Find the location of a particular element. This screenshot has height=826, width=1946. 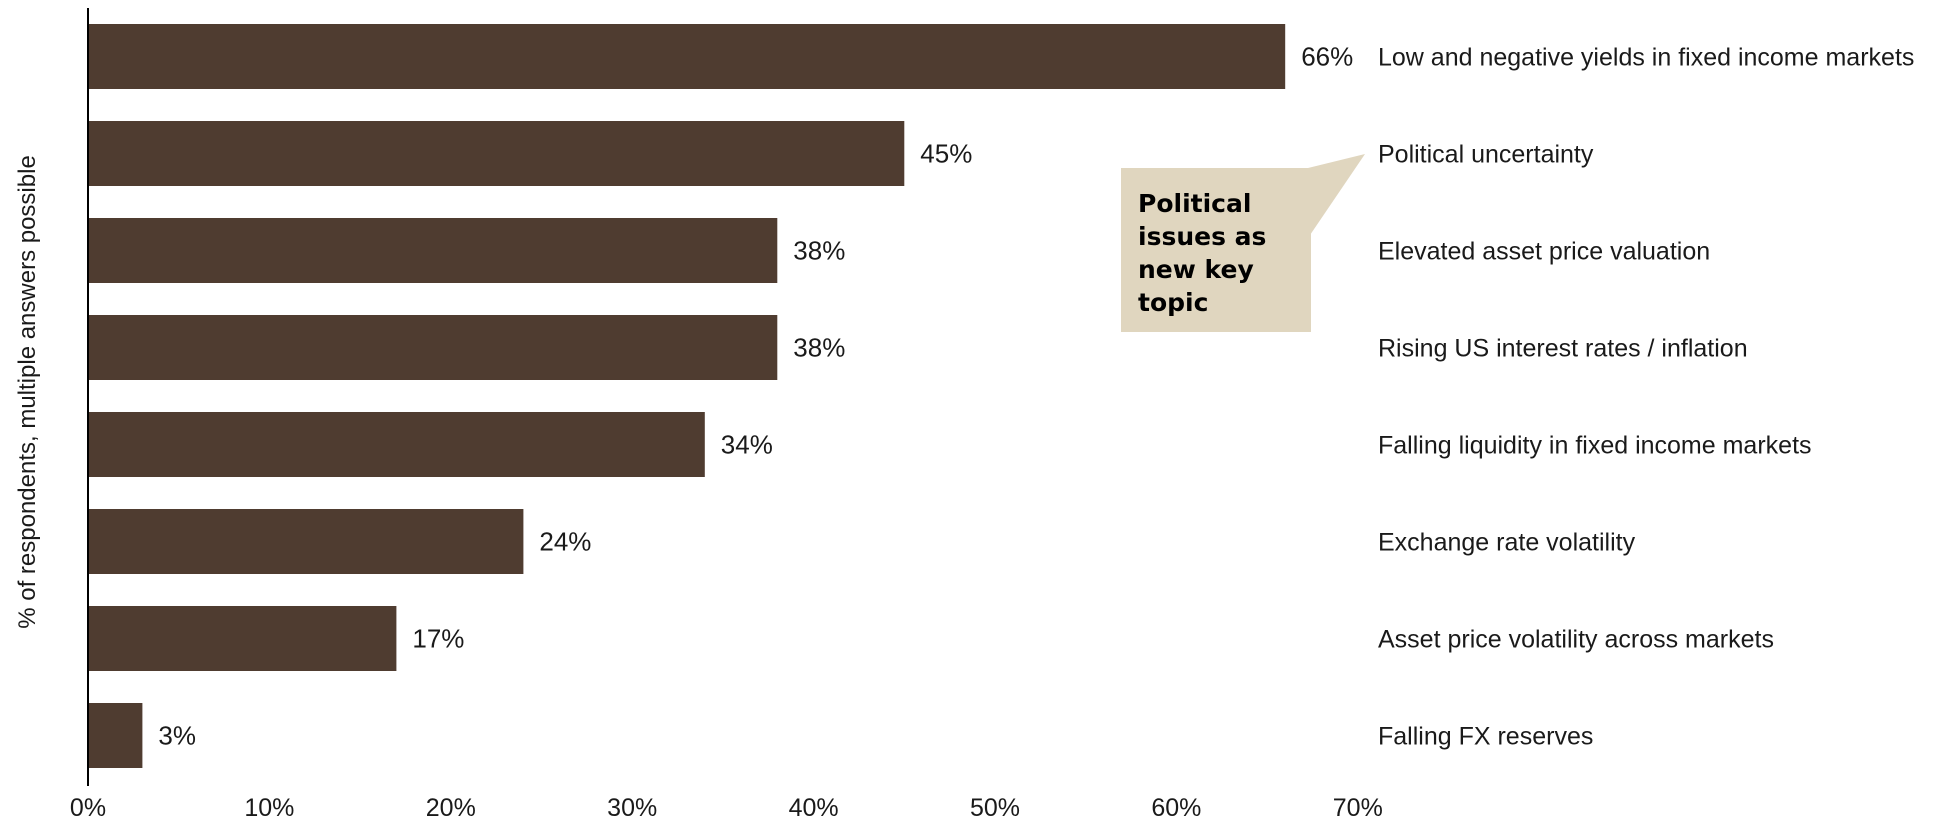

category-label: Political uncertainty is located at coordinates (1486, 155).